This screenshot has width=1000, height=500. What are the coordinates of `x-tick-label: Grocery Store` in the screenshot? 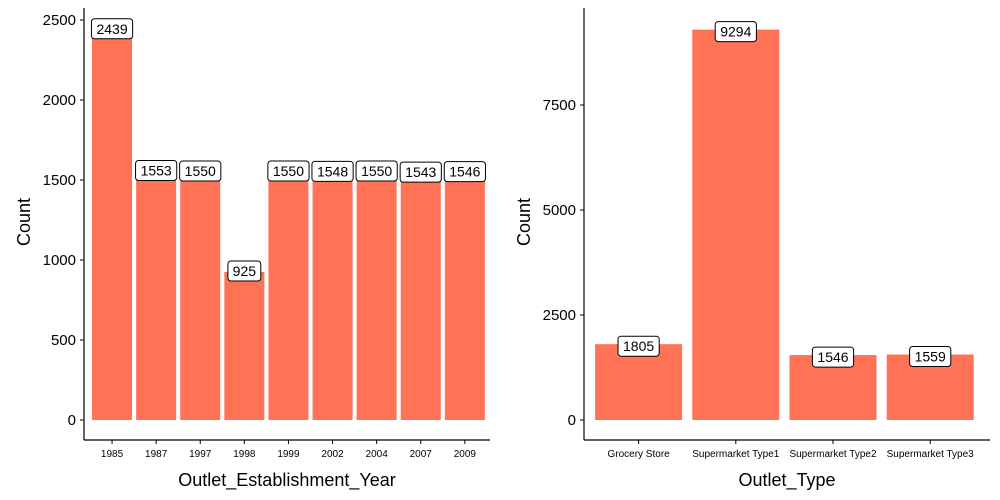 It's located at (638, 454).